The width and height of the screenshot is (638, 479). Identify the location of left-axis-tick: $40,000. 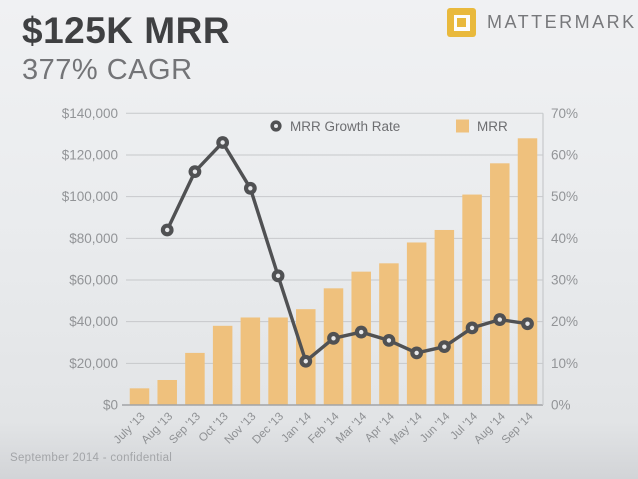
(93, 321).